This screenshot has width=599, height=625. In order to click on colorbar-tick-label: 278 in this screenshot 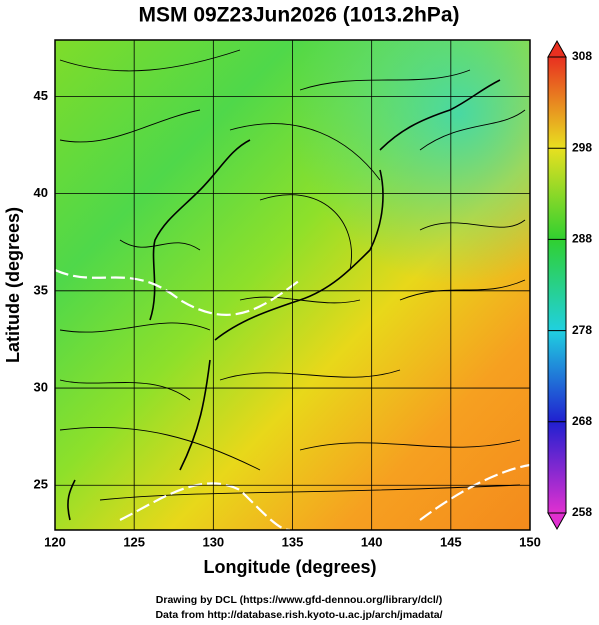, I will do `click(582, 330)`.